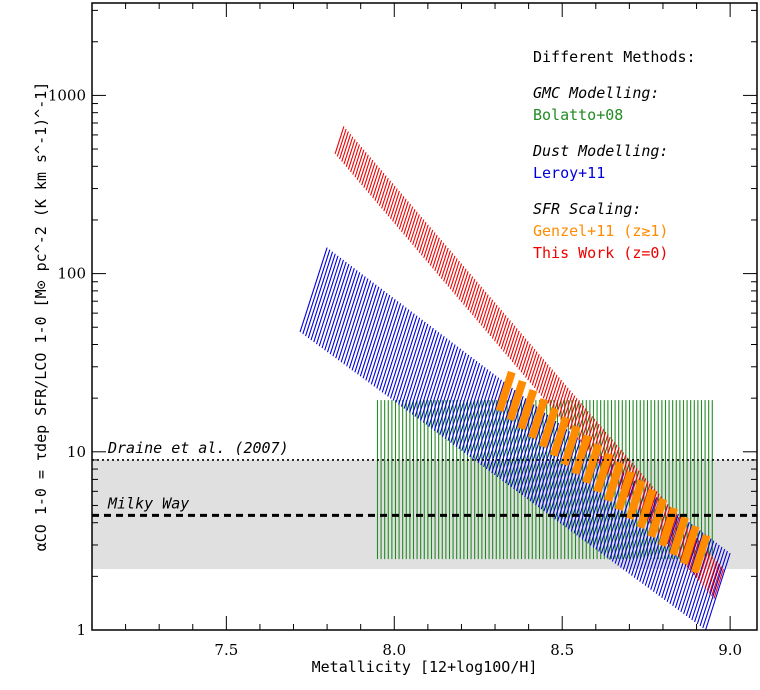 The image size is (760, 690). I want to click on y-tick-label: 1, so click(81, 630).